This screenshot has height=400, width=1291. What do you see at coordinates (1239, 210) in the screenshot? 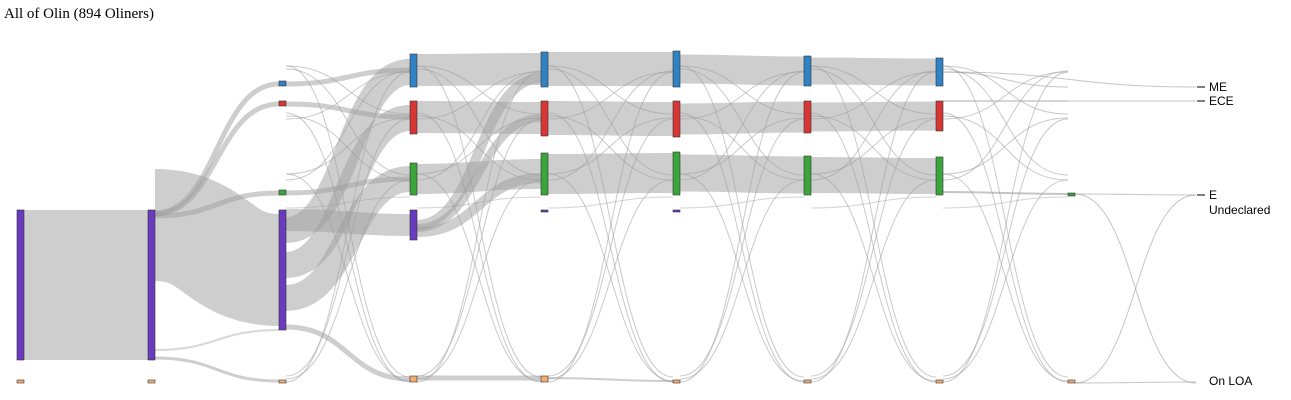
I see `label-undeclared: Undeclared` at bounding box center [1239, 210].